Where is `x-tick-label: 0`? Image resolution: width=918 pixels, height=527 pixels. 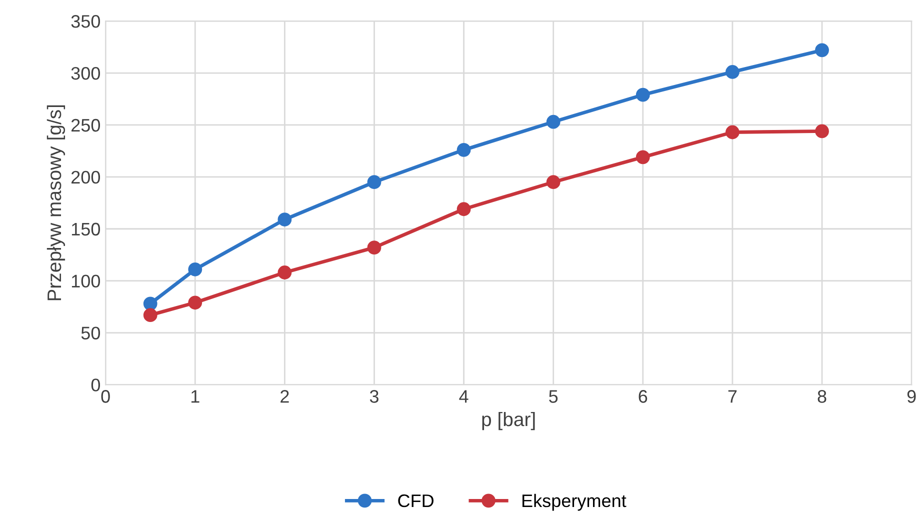 x-tick-label: 0 is located at coordinates (105, 396).